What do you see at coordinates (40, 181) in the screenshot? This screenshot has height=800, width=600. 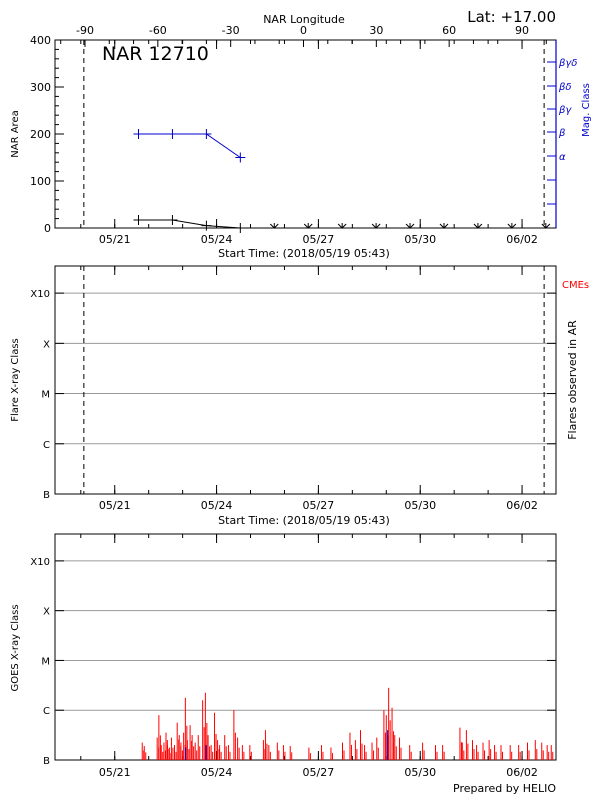 I see `nar-area-y-tick-label: 100` at bounding box center [40, 181].